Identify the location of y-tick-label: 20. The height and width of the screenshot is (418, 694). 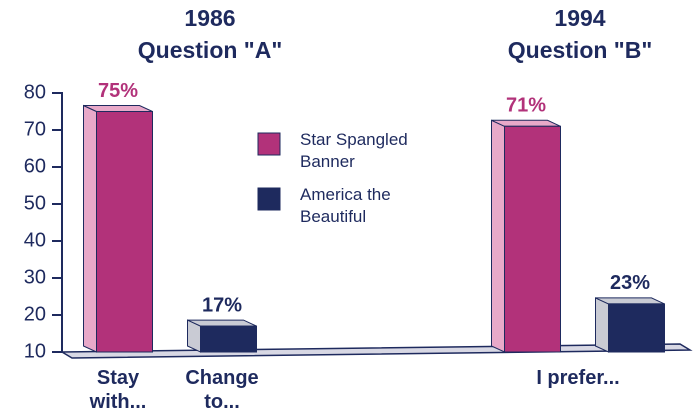
(35, 314).